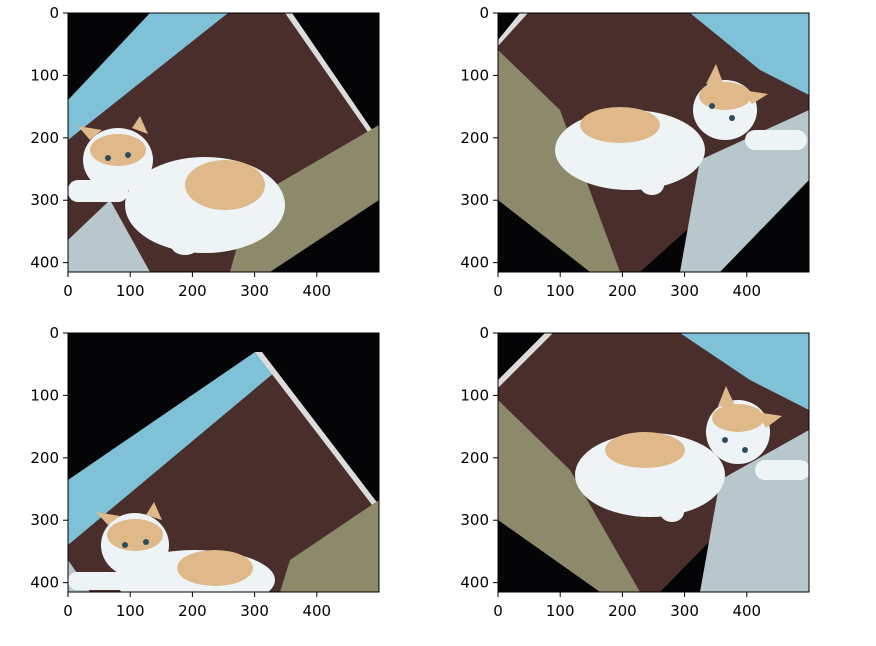 The image size is (876, 646). What do you see at coordinates (44, 395) in the screenshot?
I see `panel-bottom-left-y-tick-label: 100` at bounding box center [44, 395].